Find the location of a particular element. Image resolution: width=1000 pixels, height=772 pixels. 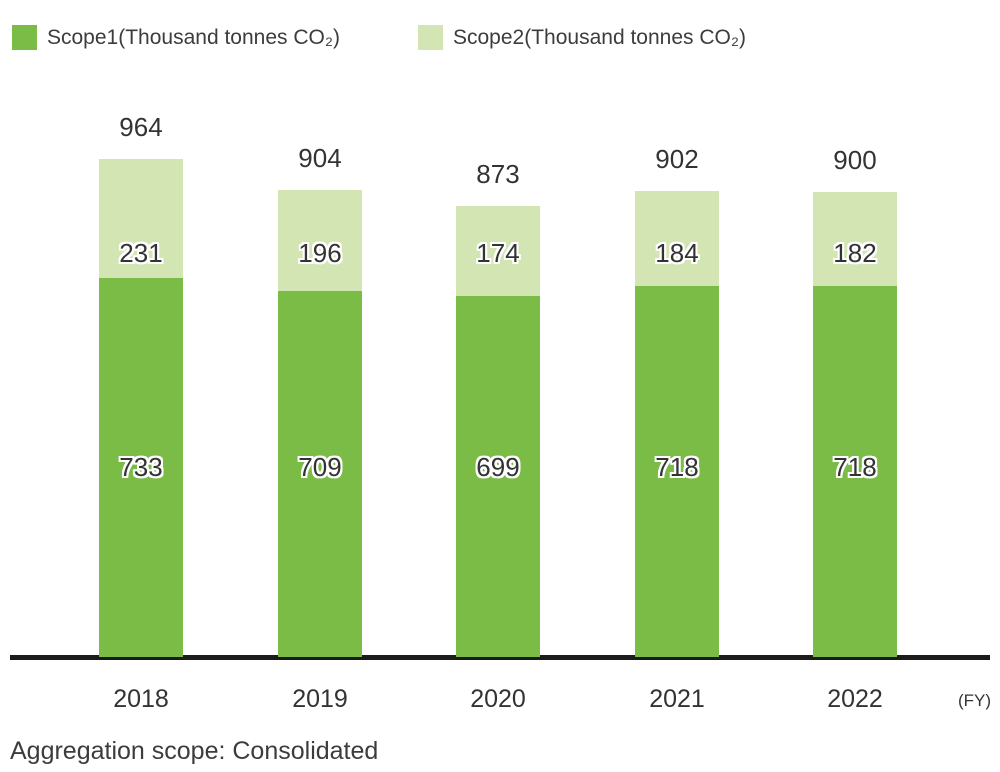

x-tick-label-2021: 2021 is located at coordinates (677, 699).